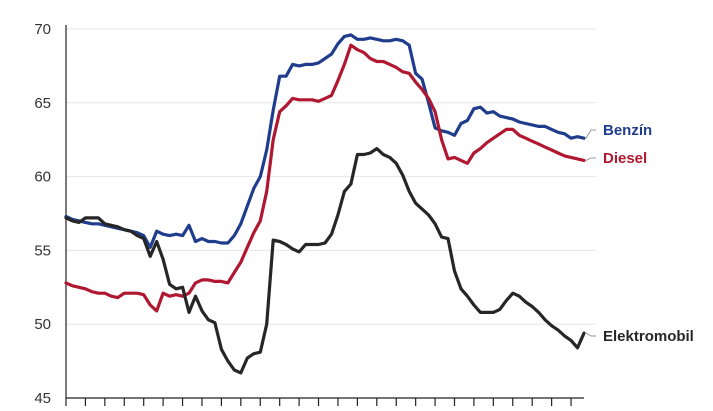 The width and height of the screenshot is (713, 411). Describe the element at coordinates (42, 103) in the screenshot. I see `y-tick-label: 65` at that location.